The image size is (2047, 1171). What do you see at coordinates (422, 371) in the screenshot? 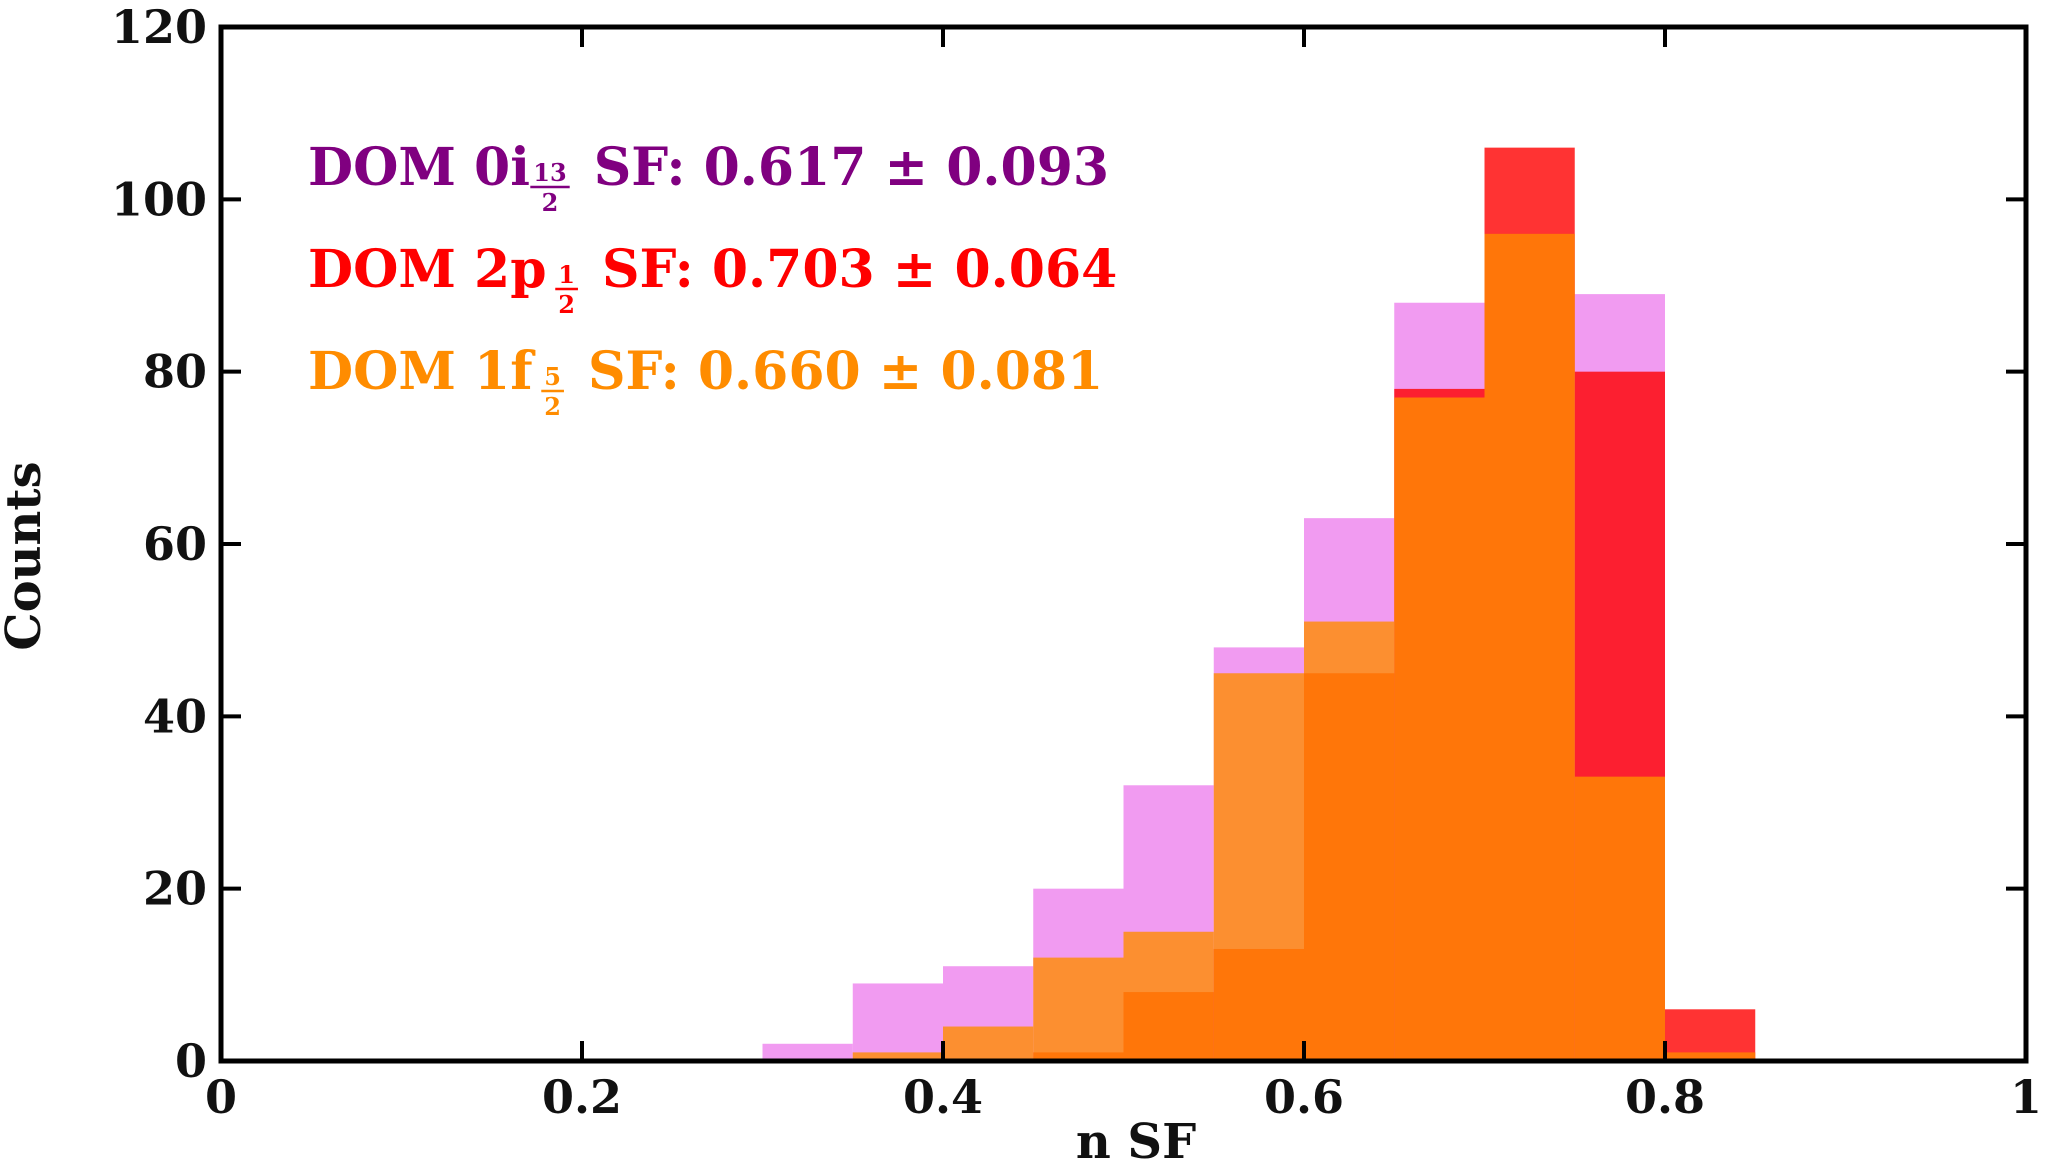
I see `legend-label: DOM 1f` at bounding box center [422, 371].